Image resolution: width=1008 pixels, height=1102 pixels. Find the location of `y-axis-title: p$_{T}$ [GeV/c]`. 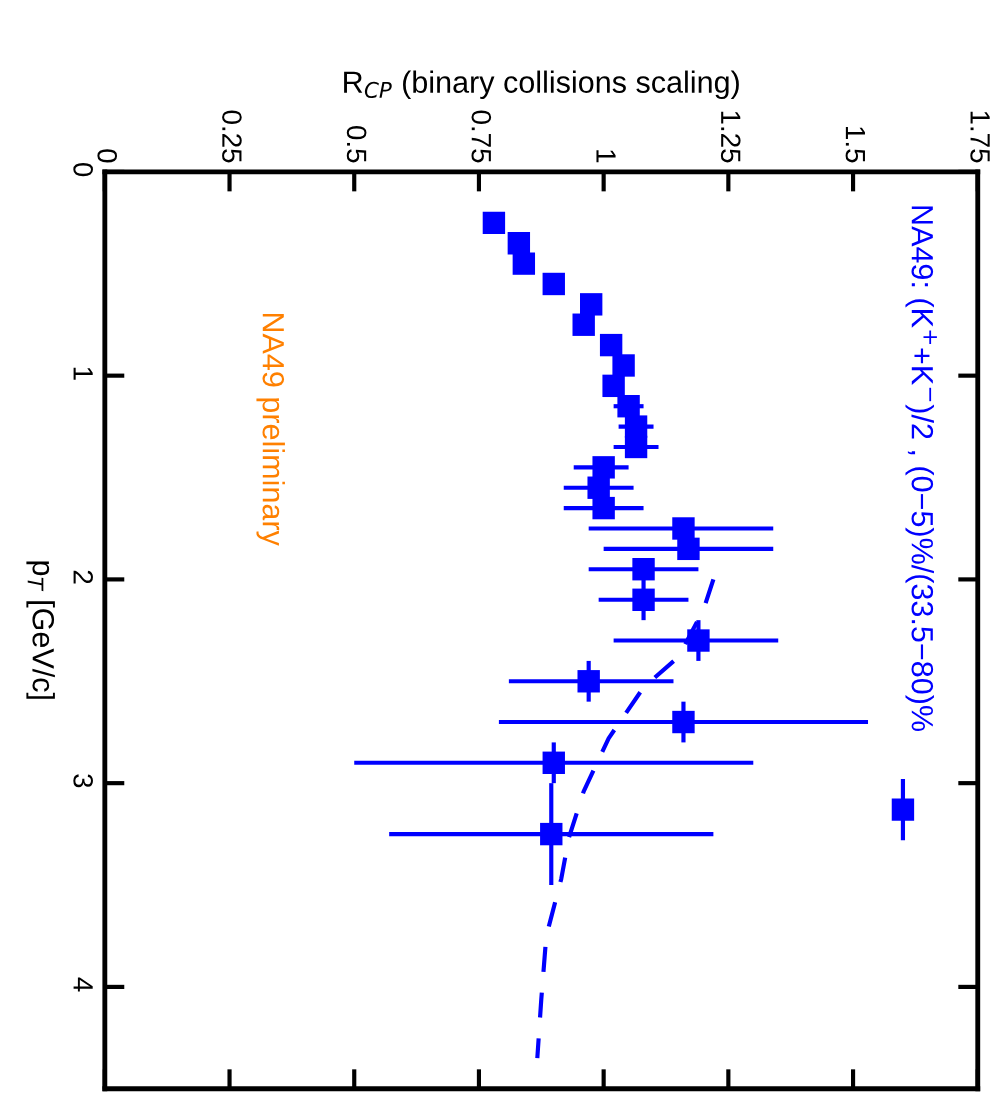

y-axis-title: p$_{T}$ [GeV/c] is located at coordinates (40, 630).